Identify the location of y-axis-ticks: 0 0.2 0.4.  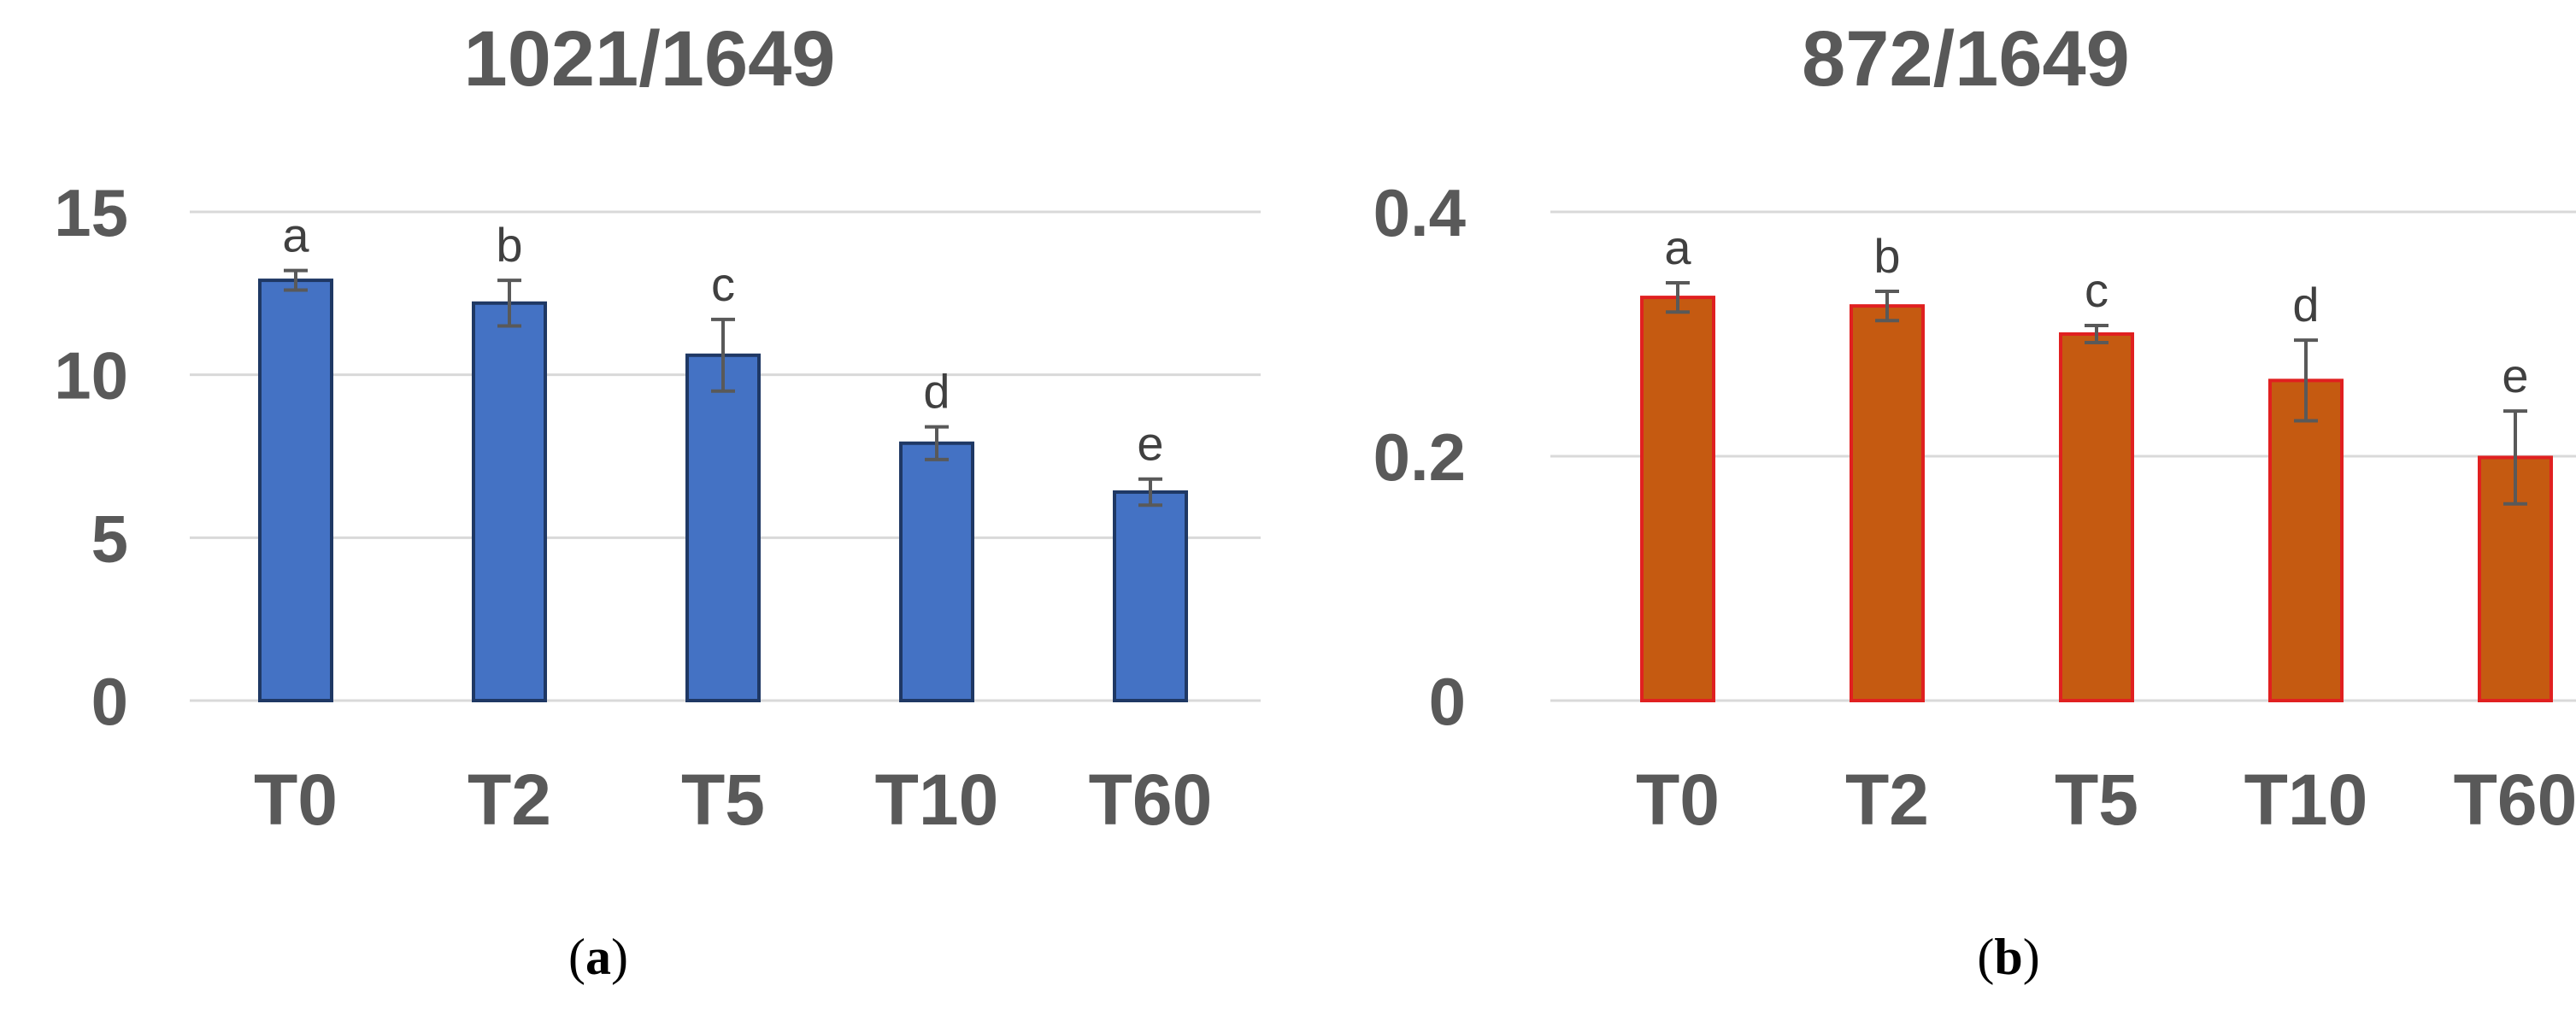
(1419, 457).